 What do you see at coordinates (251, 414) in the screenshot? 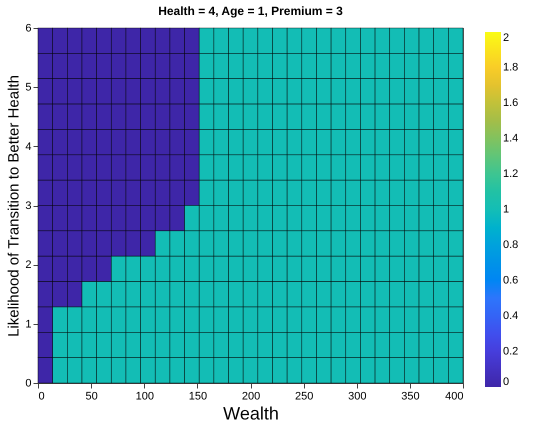
I see `x-axis-title: Wealth` at bounding box center [251, 414].